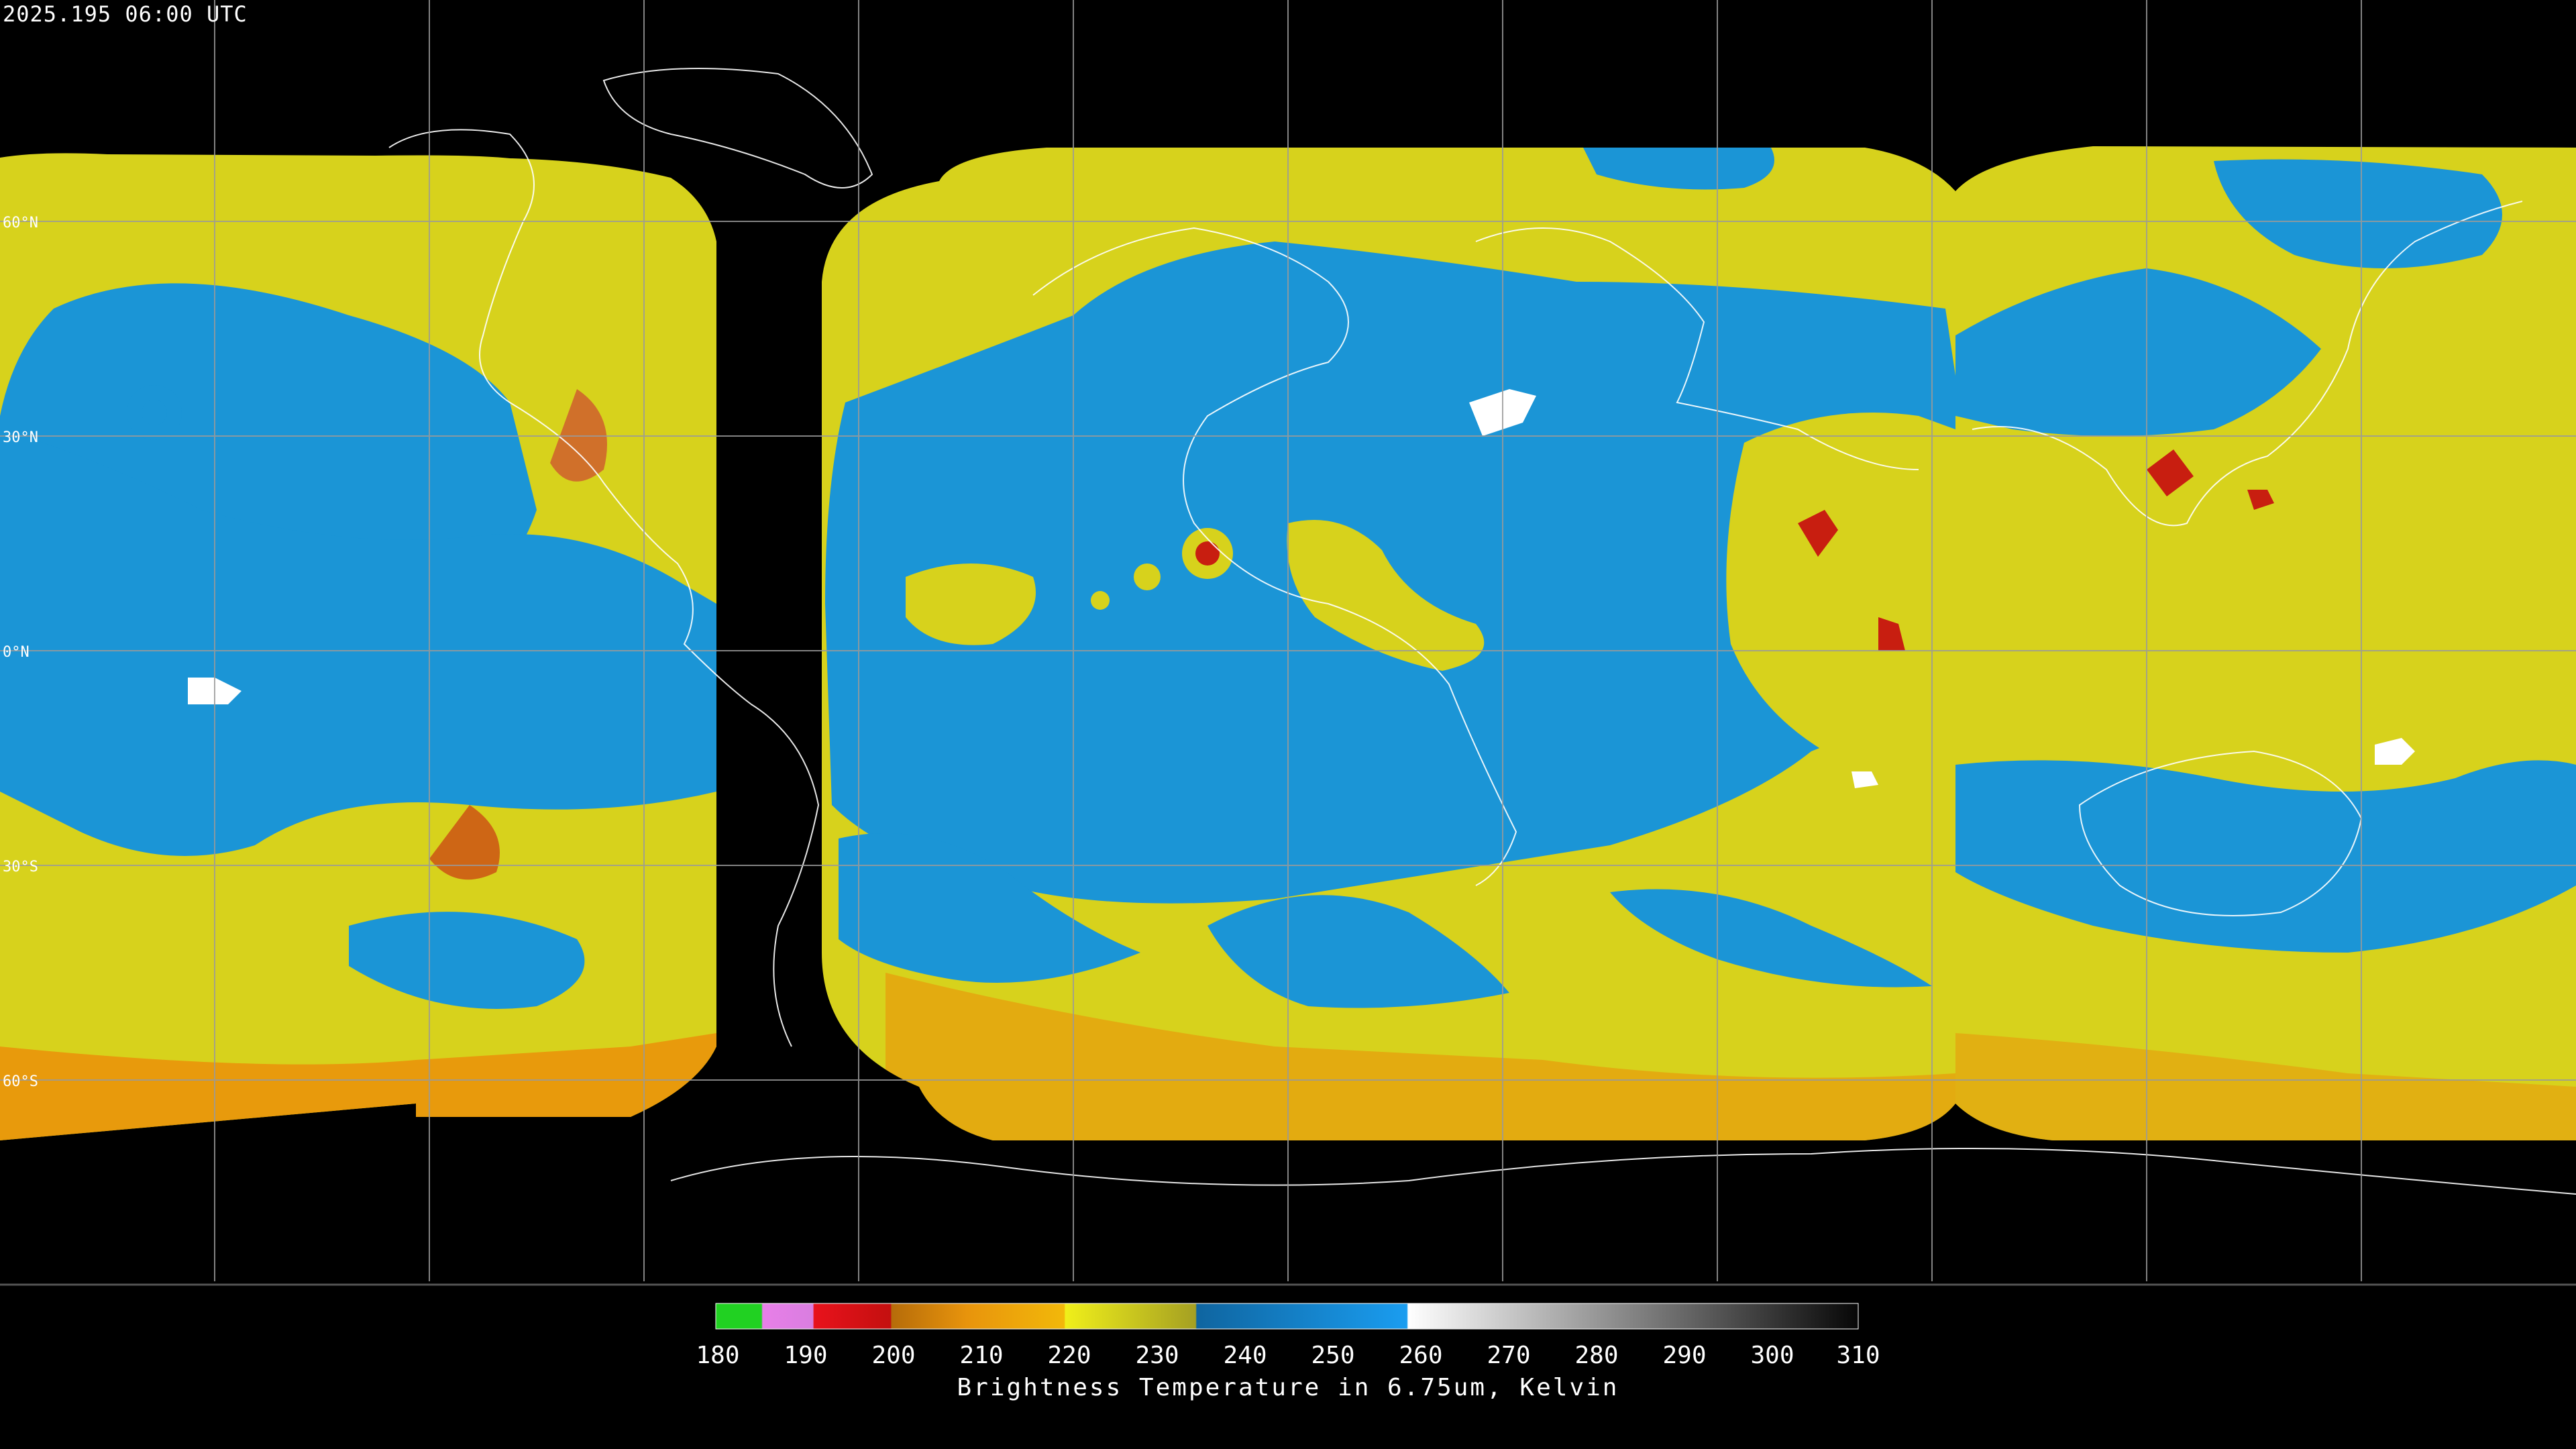 This screenshot has height=1449, width=2576. Describe the element at coordinates (718, 1355) in the screenshot. I see `legend-tick: 180` at that location.